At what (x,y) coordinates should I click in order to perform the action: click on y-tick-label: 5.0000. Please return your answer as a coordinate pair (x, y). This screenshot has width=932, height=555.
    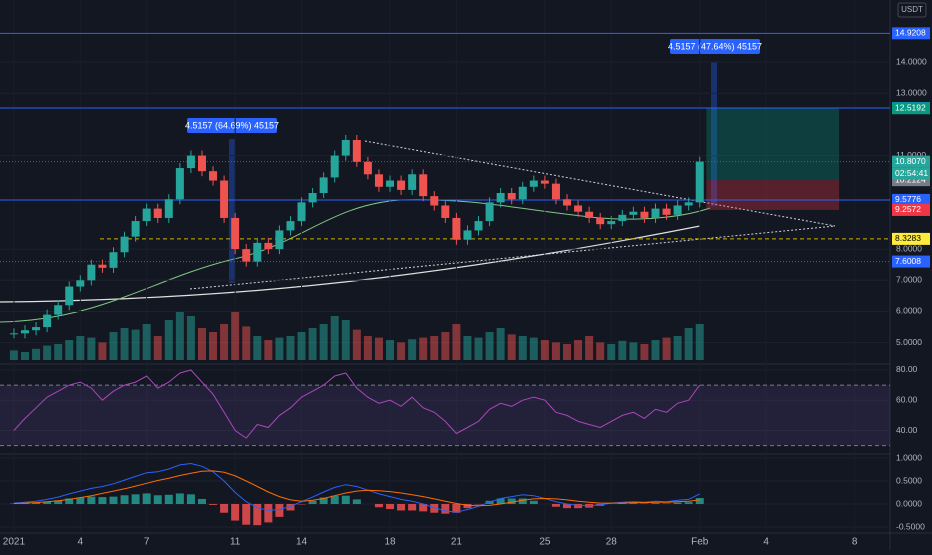
    Looking at the image, I should click on (909, 342).